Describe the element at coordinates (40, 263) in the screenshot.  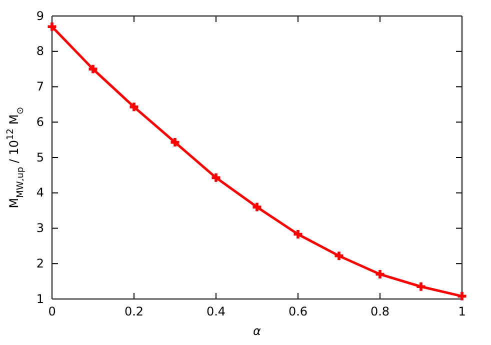
I see `y-tick-label: 2` at that location.